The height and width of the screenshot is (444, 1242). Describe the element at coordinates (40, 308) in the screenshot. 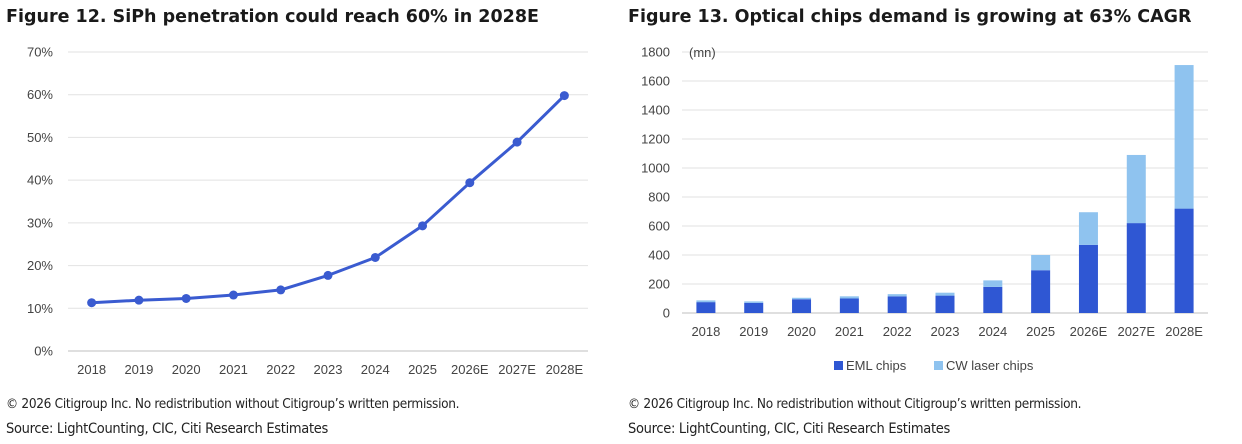

I see `y-tick-label: 10%` at that location.